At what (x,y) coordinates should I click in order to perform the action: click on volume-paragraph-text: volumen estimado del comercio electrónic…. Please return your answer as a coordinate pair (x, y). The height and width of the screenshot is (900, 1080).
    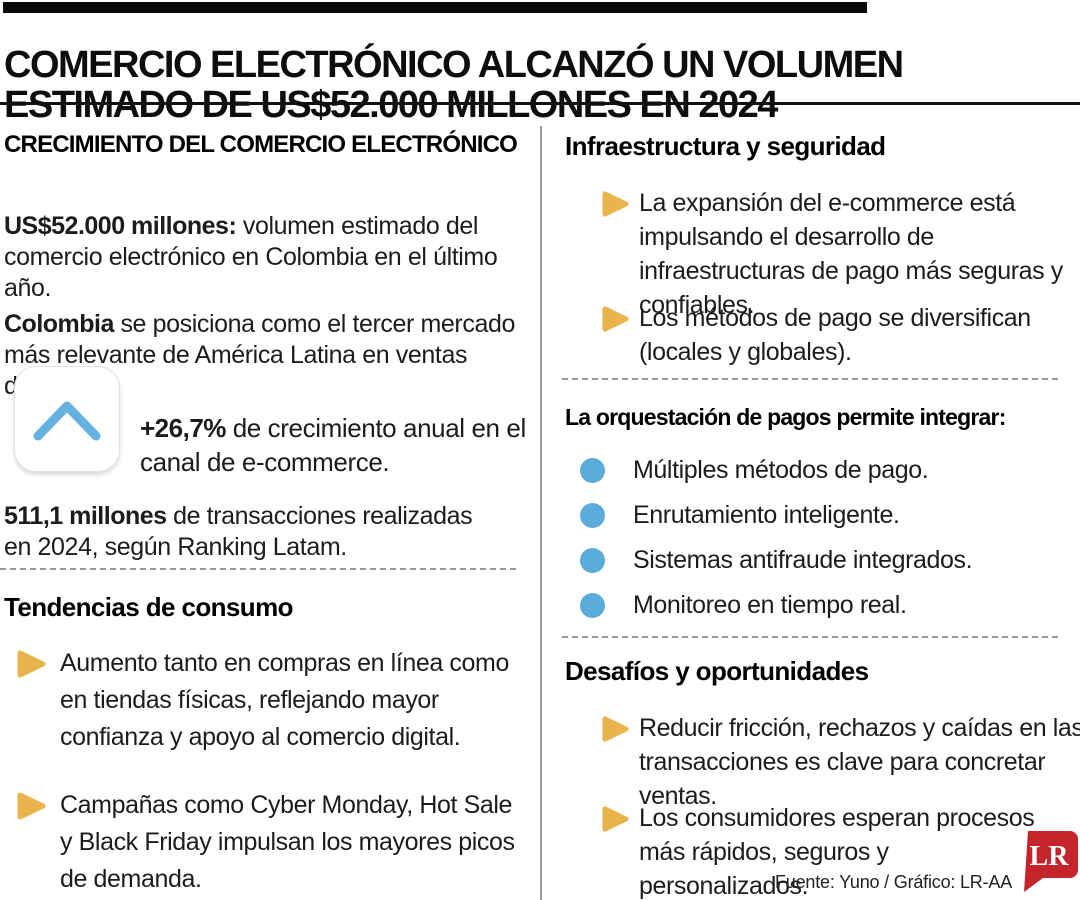
    Looking at the image, I should click on (251, 257).